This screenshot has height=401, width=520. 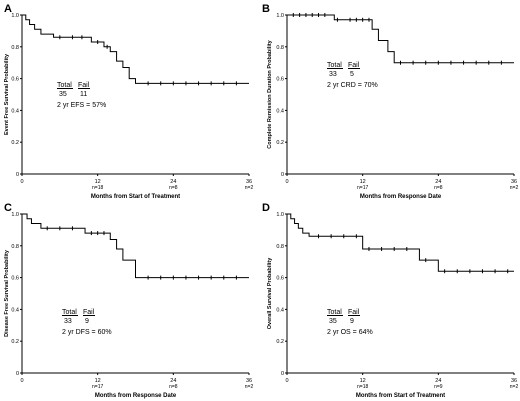 I want to click on panel-letter: C, so click(x=8, y=208).